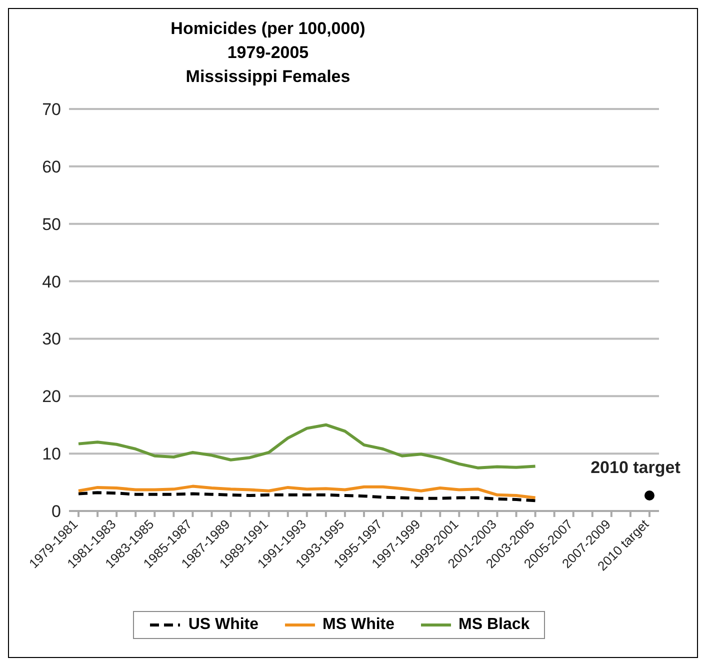 Image resolution: width=708 pixels, height=668 pixels. What do you see at coordinates (56, 512) in the screenshot?
I see `y-tick-label: 0` at bounding box center [56, 512].